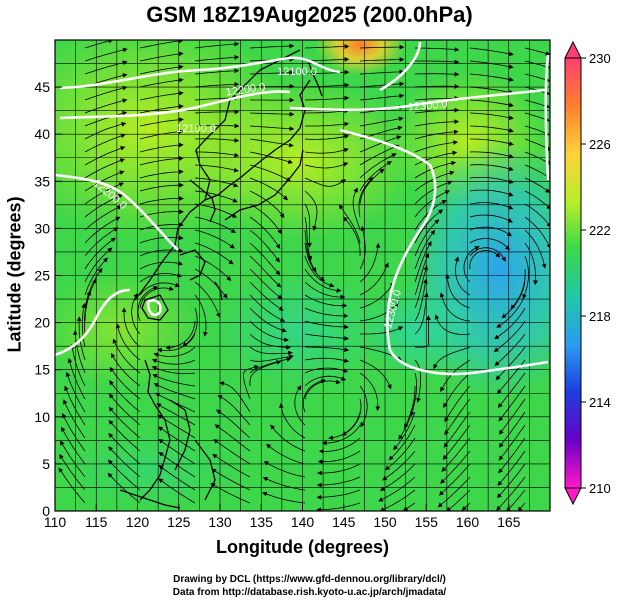 The height and width of the screenshot is (605, 619). I want to click on colorbar-tick-label: 210, so click(600, 488).